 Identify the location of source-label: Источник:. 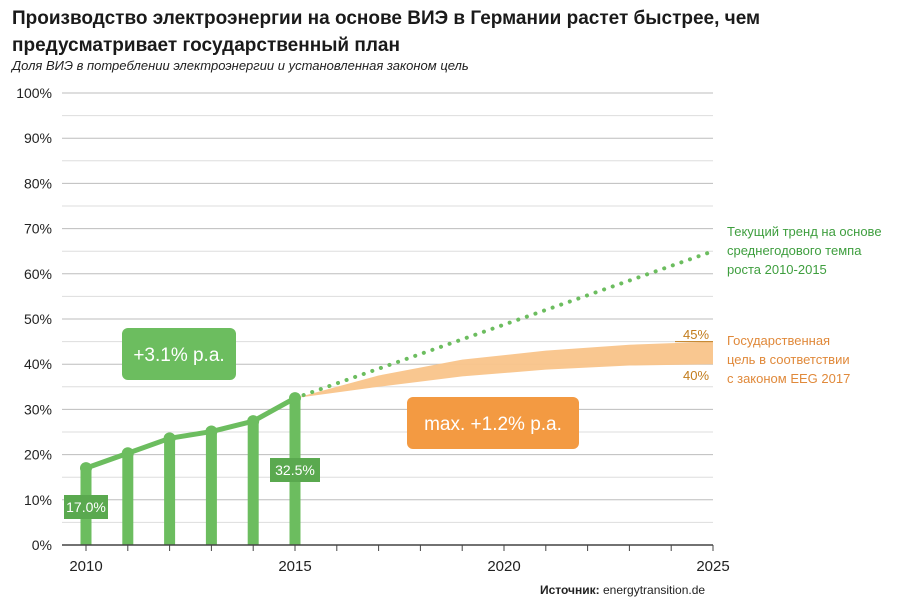
(570, 590).